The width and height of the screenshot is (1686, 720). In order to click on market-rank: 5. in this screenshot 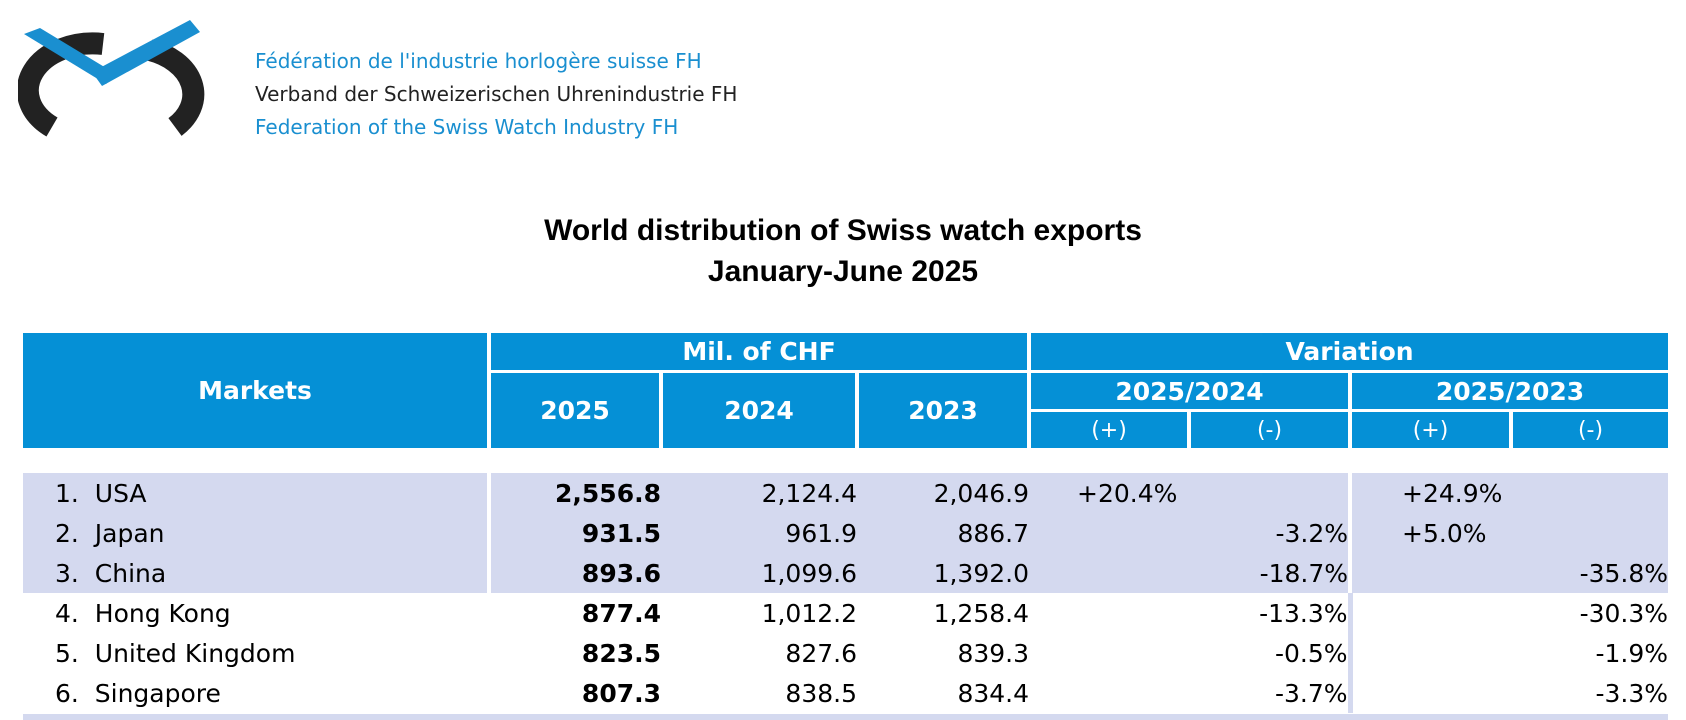, I will do `click(67, 653)`.